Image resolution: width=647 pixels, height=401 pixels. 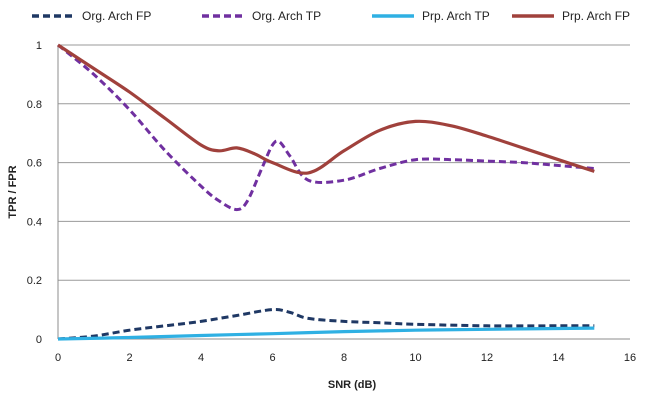 I want to click on series-line-prp-arch-tp, so click(x=326, y=333).